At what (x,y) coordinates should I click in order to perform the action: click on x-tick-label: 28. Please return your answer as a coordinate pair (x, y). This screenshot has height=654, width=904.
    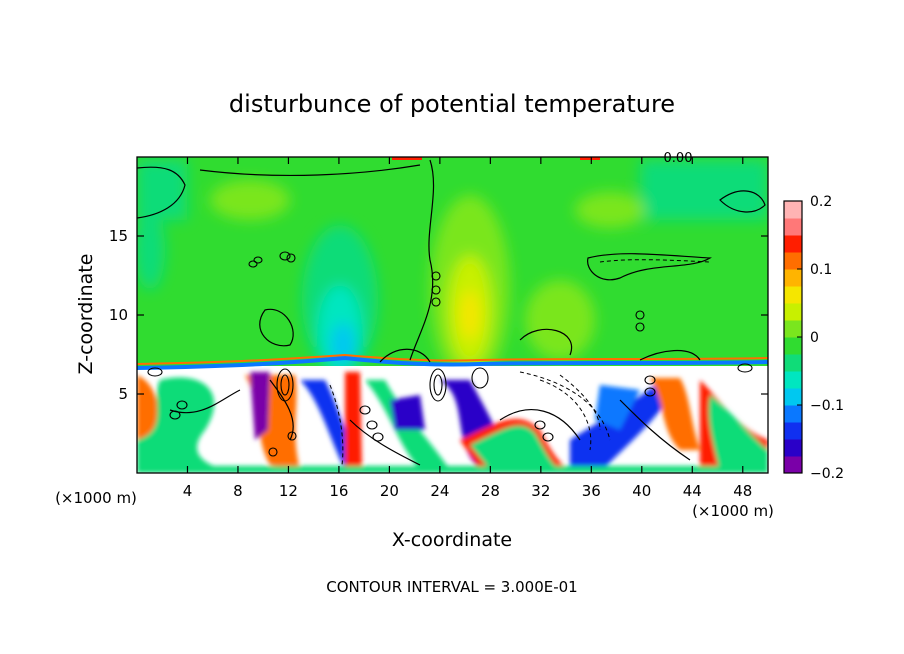
    Looking at the image, I should click on (490, 491).